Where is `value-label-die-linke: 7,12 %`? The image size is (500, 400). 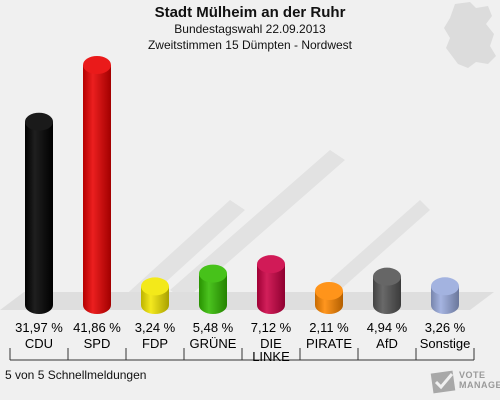
value-label-die-linke: 7,12 % is located at coordinates (271, 327).